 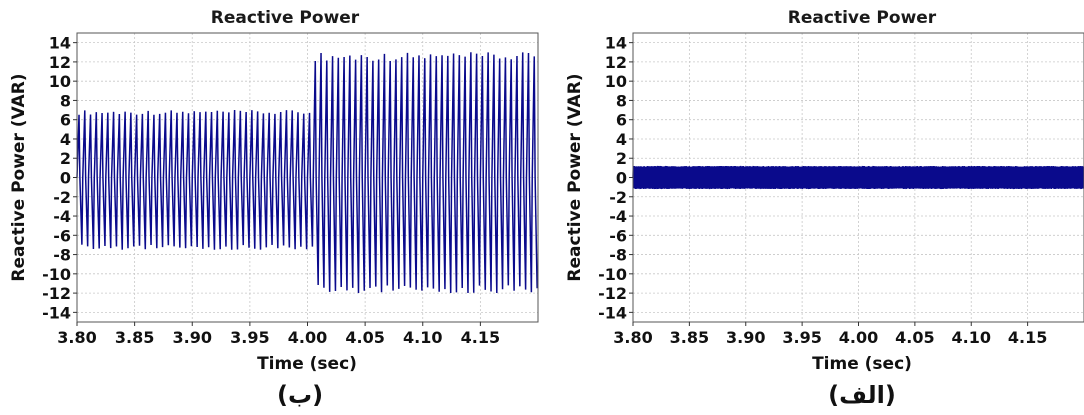 What do you see at coordinates (300, 395) in the screenshot?
I see `panel-caption: (ب)` at bounding box center [300, 395].